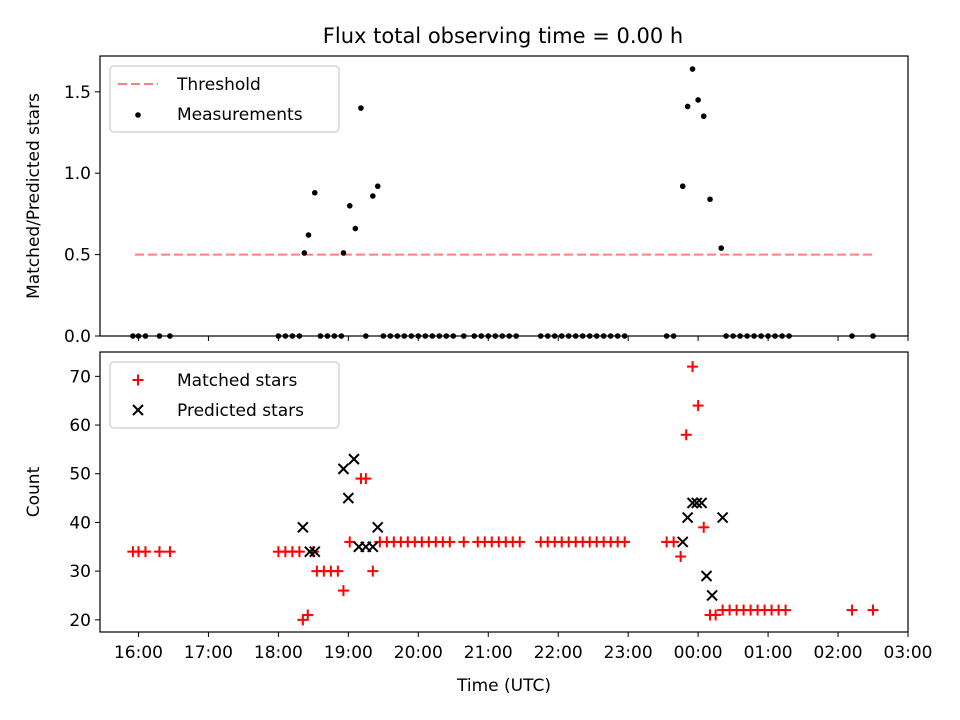 The image size is (960, 720). Describe the element at coordinates (34, 491) in the screenshot. I see `y-axis-label: Count` at that location.